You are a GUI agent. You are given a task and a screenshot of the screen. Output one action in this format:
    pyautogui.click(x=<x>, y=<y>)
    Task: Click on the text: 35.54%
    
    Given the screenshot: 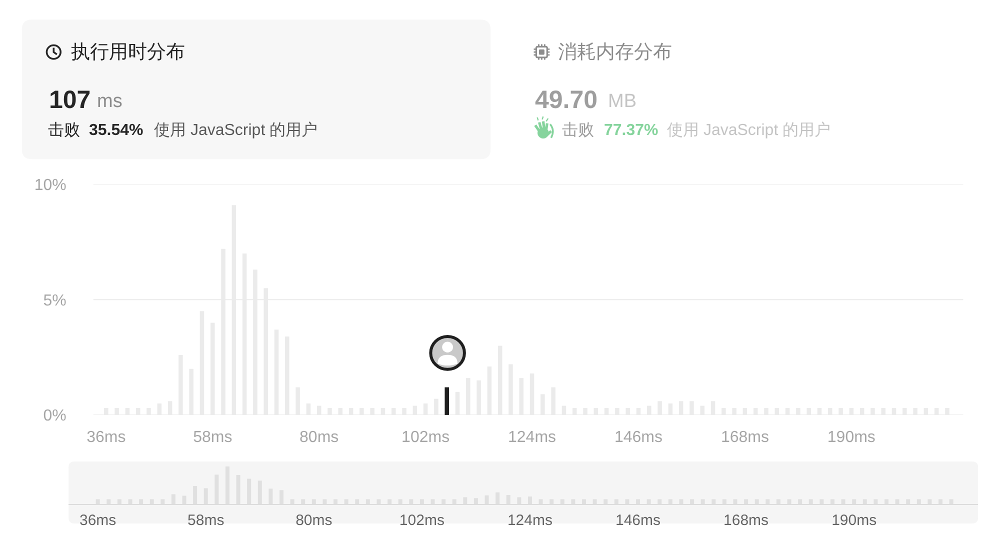 What is the action you would take?
    pyautogui.click(x=116, y=130)
    